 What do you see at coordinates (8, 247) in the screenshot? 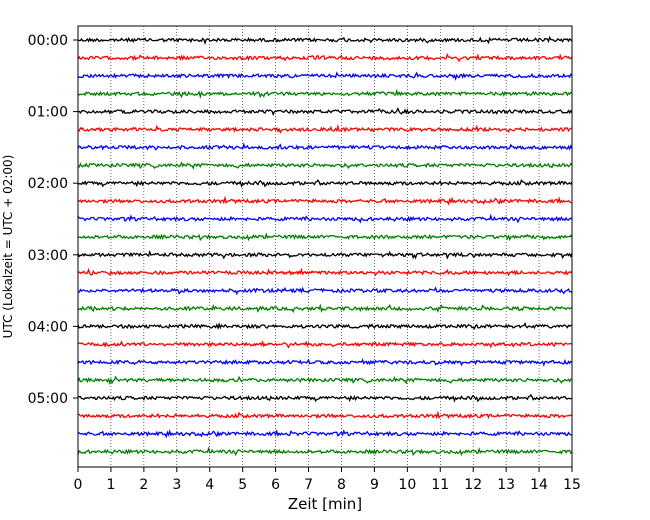
I see `y-axis-label: UTC (Lokalzeit = UTC + 02:00)` at bounding box center [8, 247].